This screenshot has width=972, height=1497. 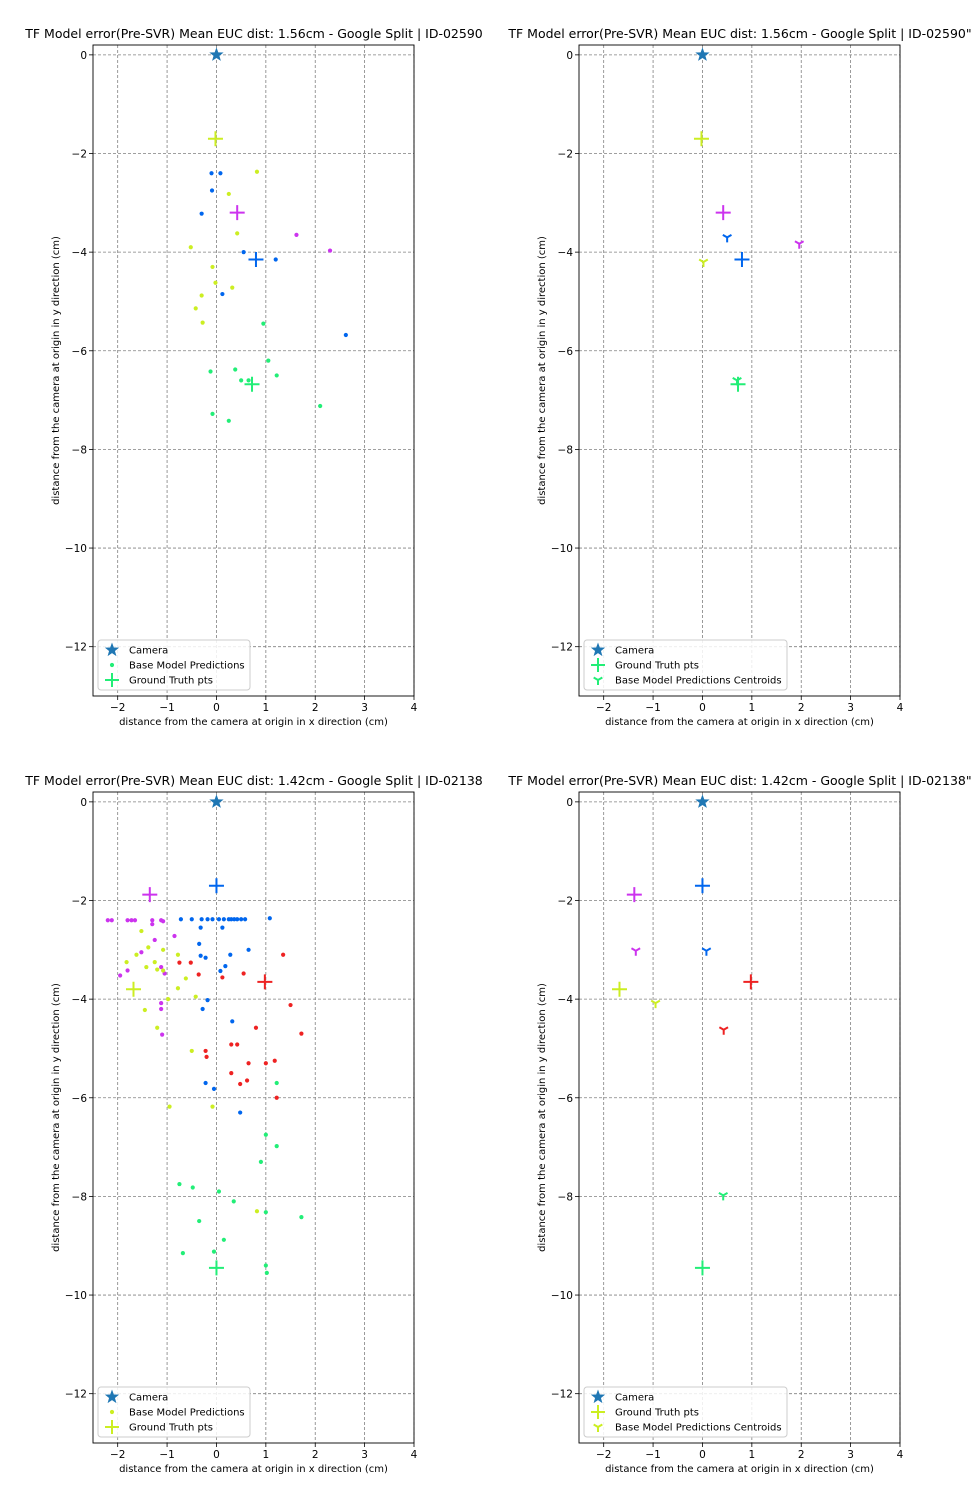 I want to click on legend-box, so click(x=685, y=665).